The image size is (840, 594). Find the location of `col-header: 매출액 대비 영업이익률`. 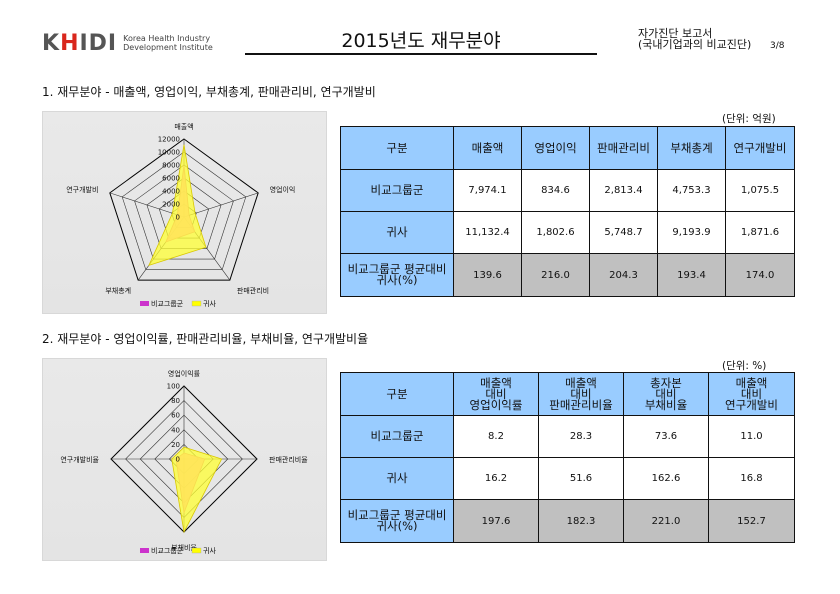

col-header: 매출액 대비 영업이익률 is located at coordinates (496, 394).